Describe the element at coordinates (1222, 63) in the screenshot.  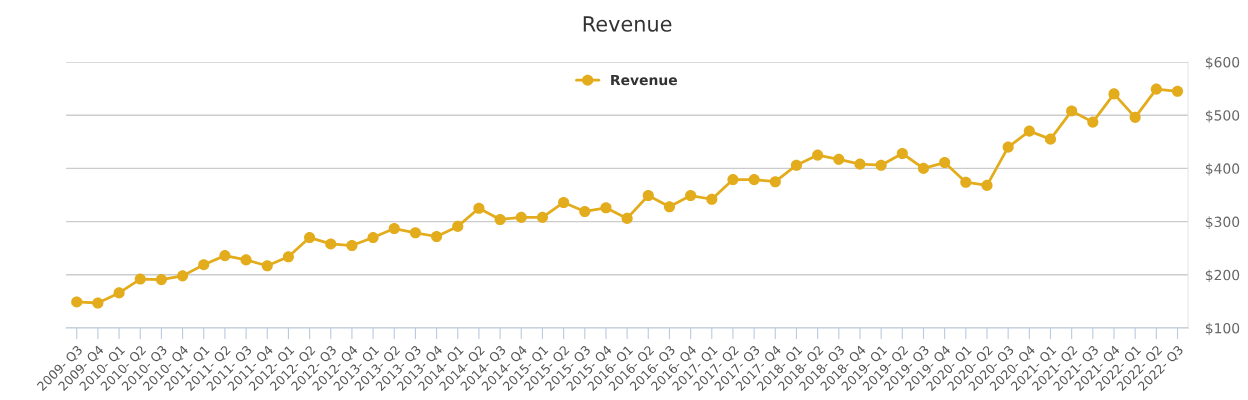
I see `y-tick-label: $600` at that location.